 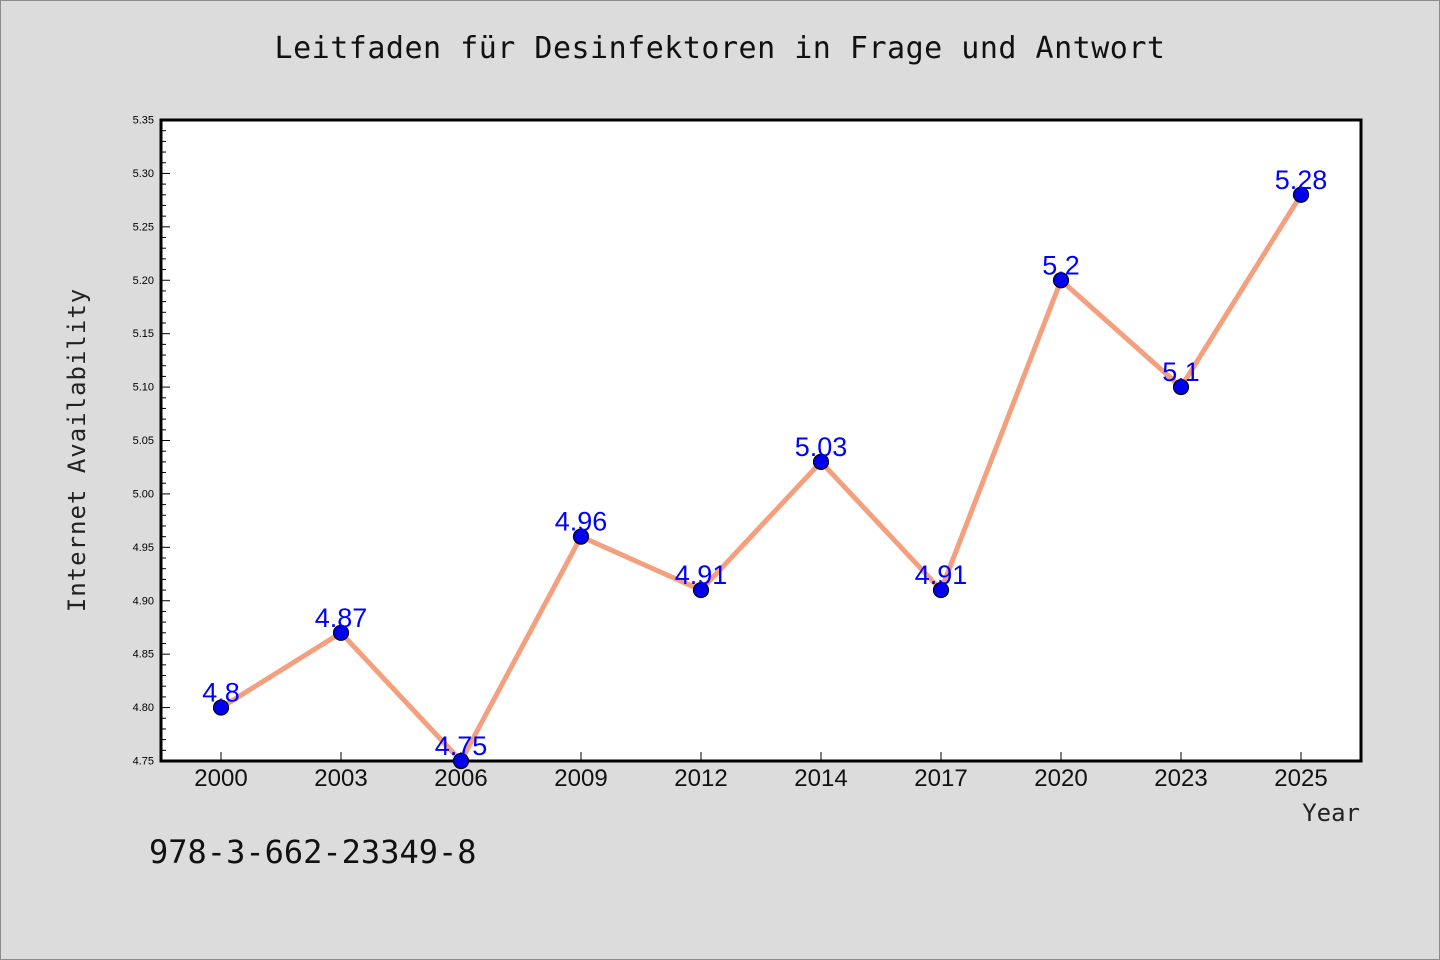 What do you see at coordinates (1180, 778) in the screenshot?
I see `x-tick-label: 2023` at bounding box center [1180, 778].